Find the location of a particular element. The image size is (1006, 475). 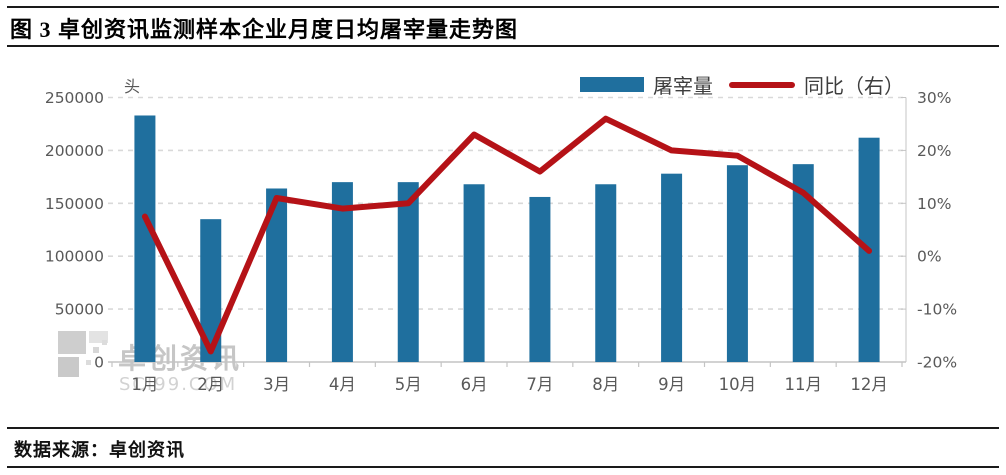

left-axis-tick-label: 0 is located at coordinates (99, 363).